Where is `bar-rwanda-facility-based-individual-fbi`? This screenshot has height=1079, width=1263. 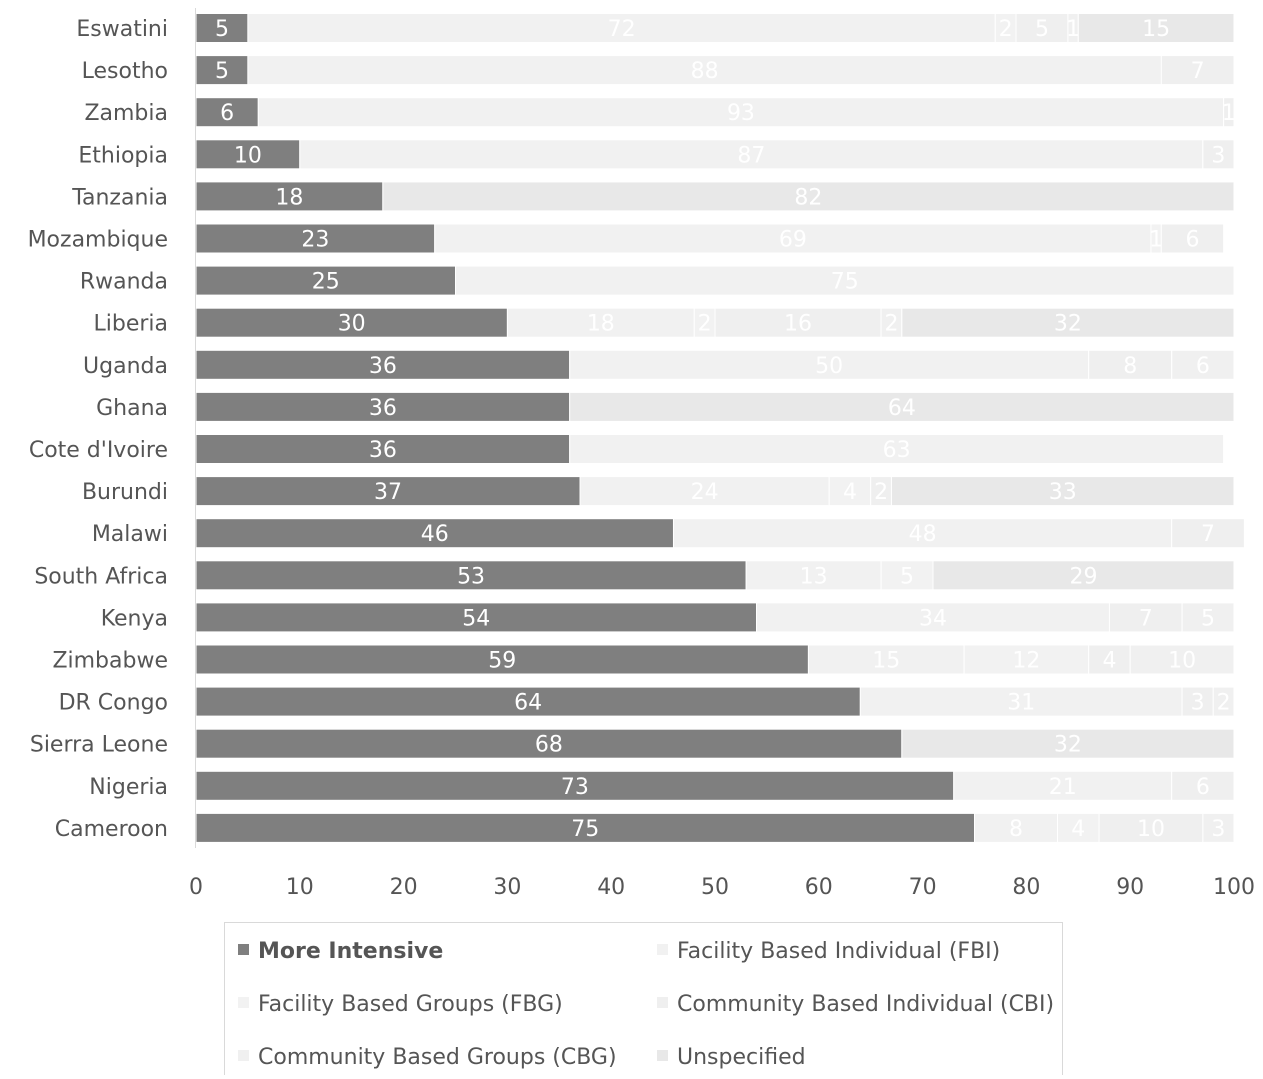 bar-rwanda-facility-based-individual-fbi is located at coordinates (845, 280).